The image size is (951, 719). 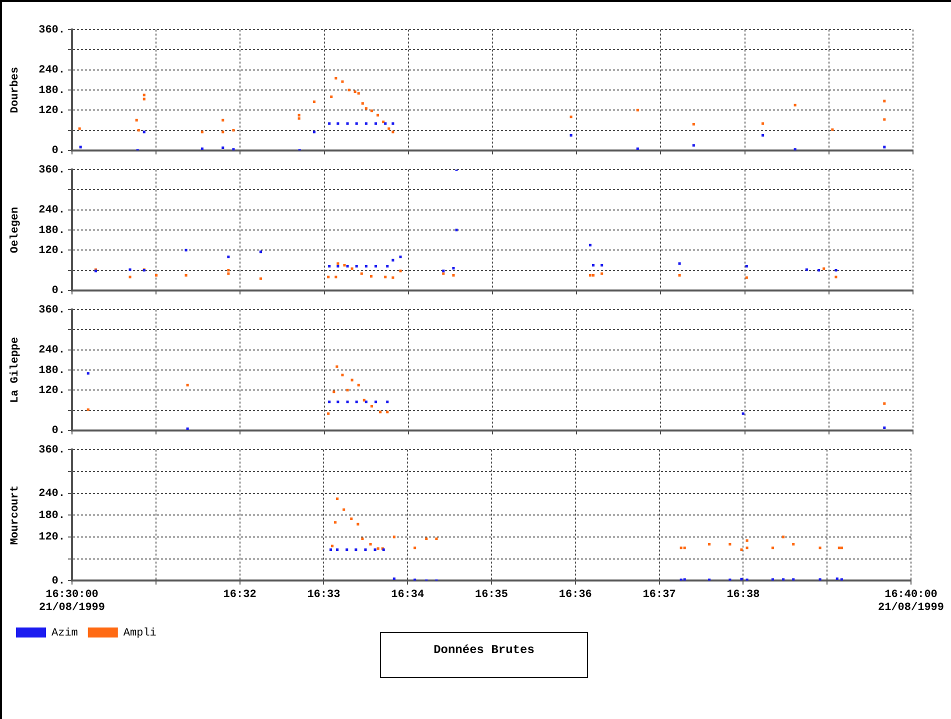 What do you see at coordinates (911, 601) in the screenshot?
I see `x-tick-label: 16:40:00 21/08/1999` at bounding box center [911, 601].